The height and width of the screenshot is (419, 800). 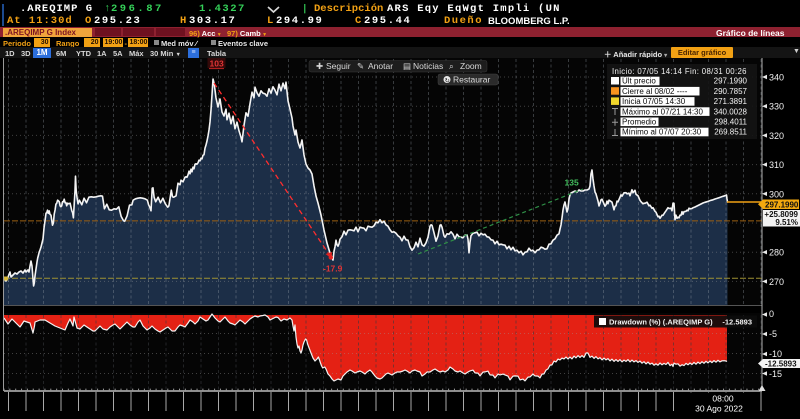 I want to click on svg-text: Restaurar, so click(x=471, y=80).